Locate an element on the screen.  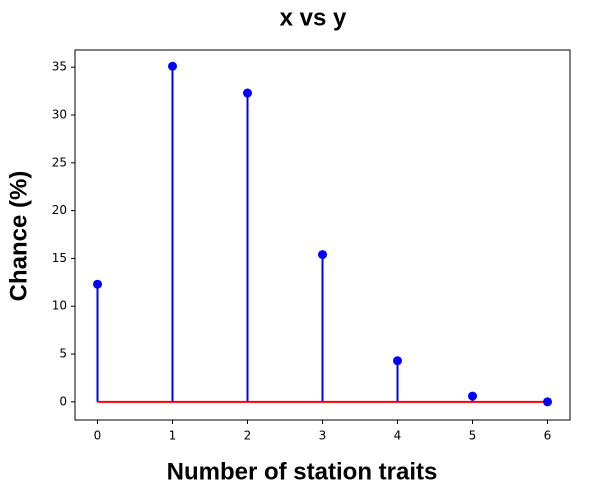
y-tick-label: 20 is located at coordinates (59, 210).